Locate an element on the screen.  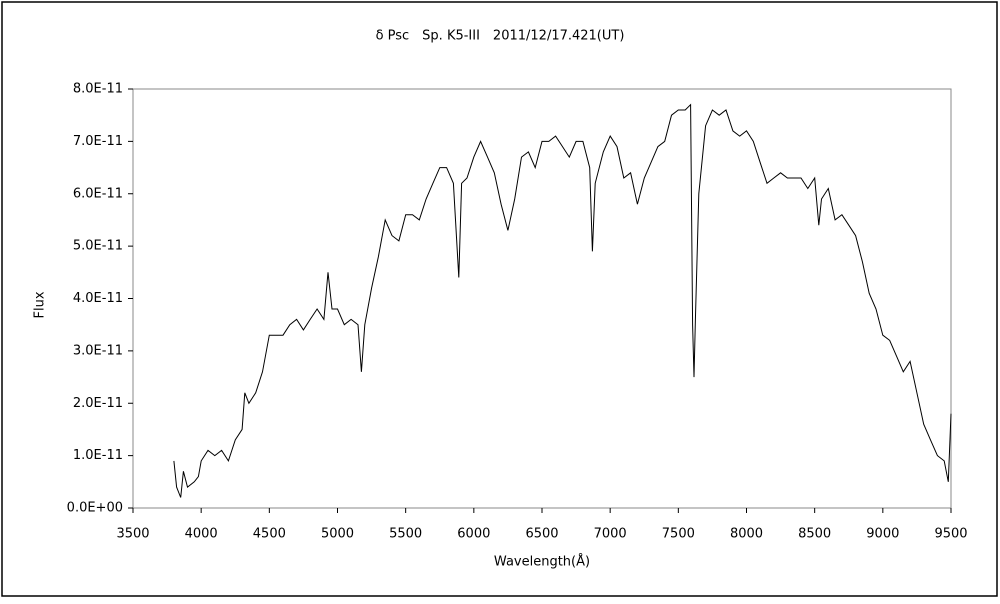
y-tick-label: 7.0E-11 is located at coordinates (98, 141).